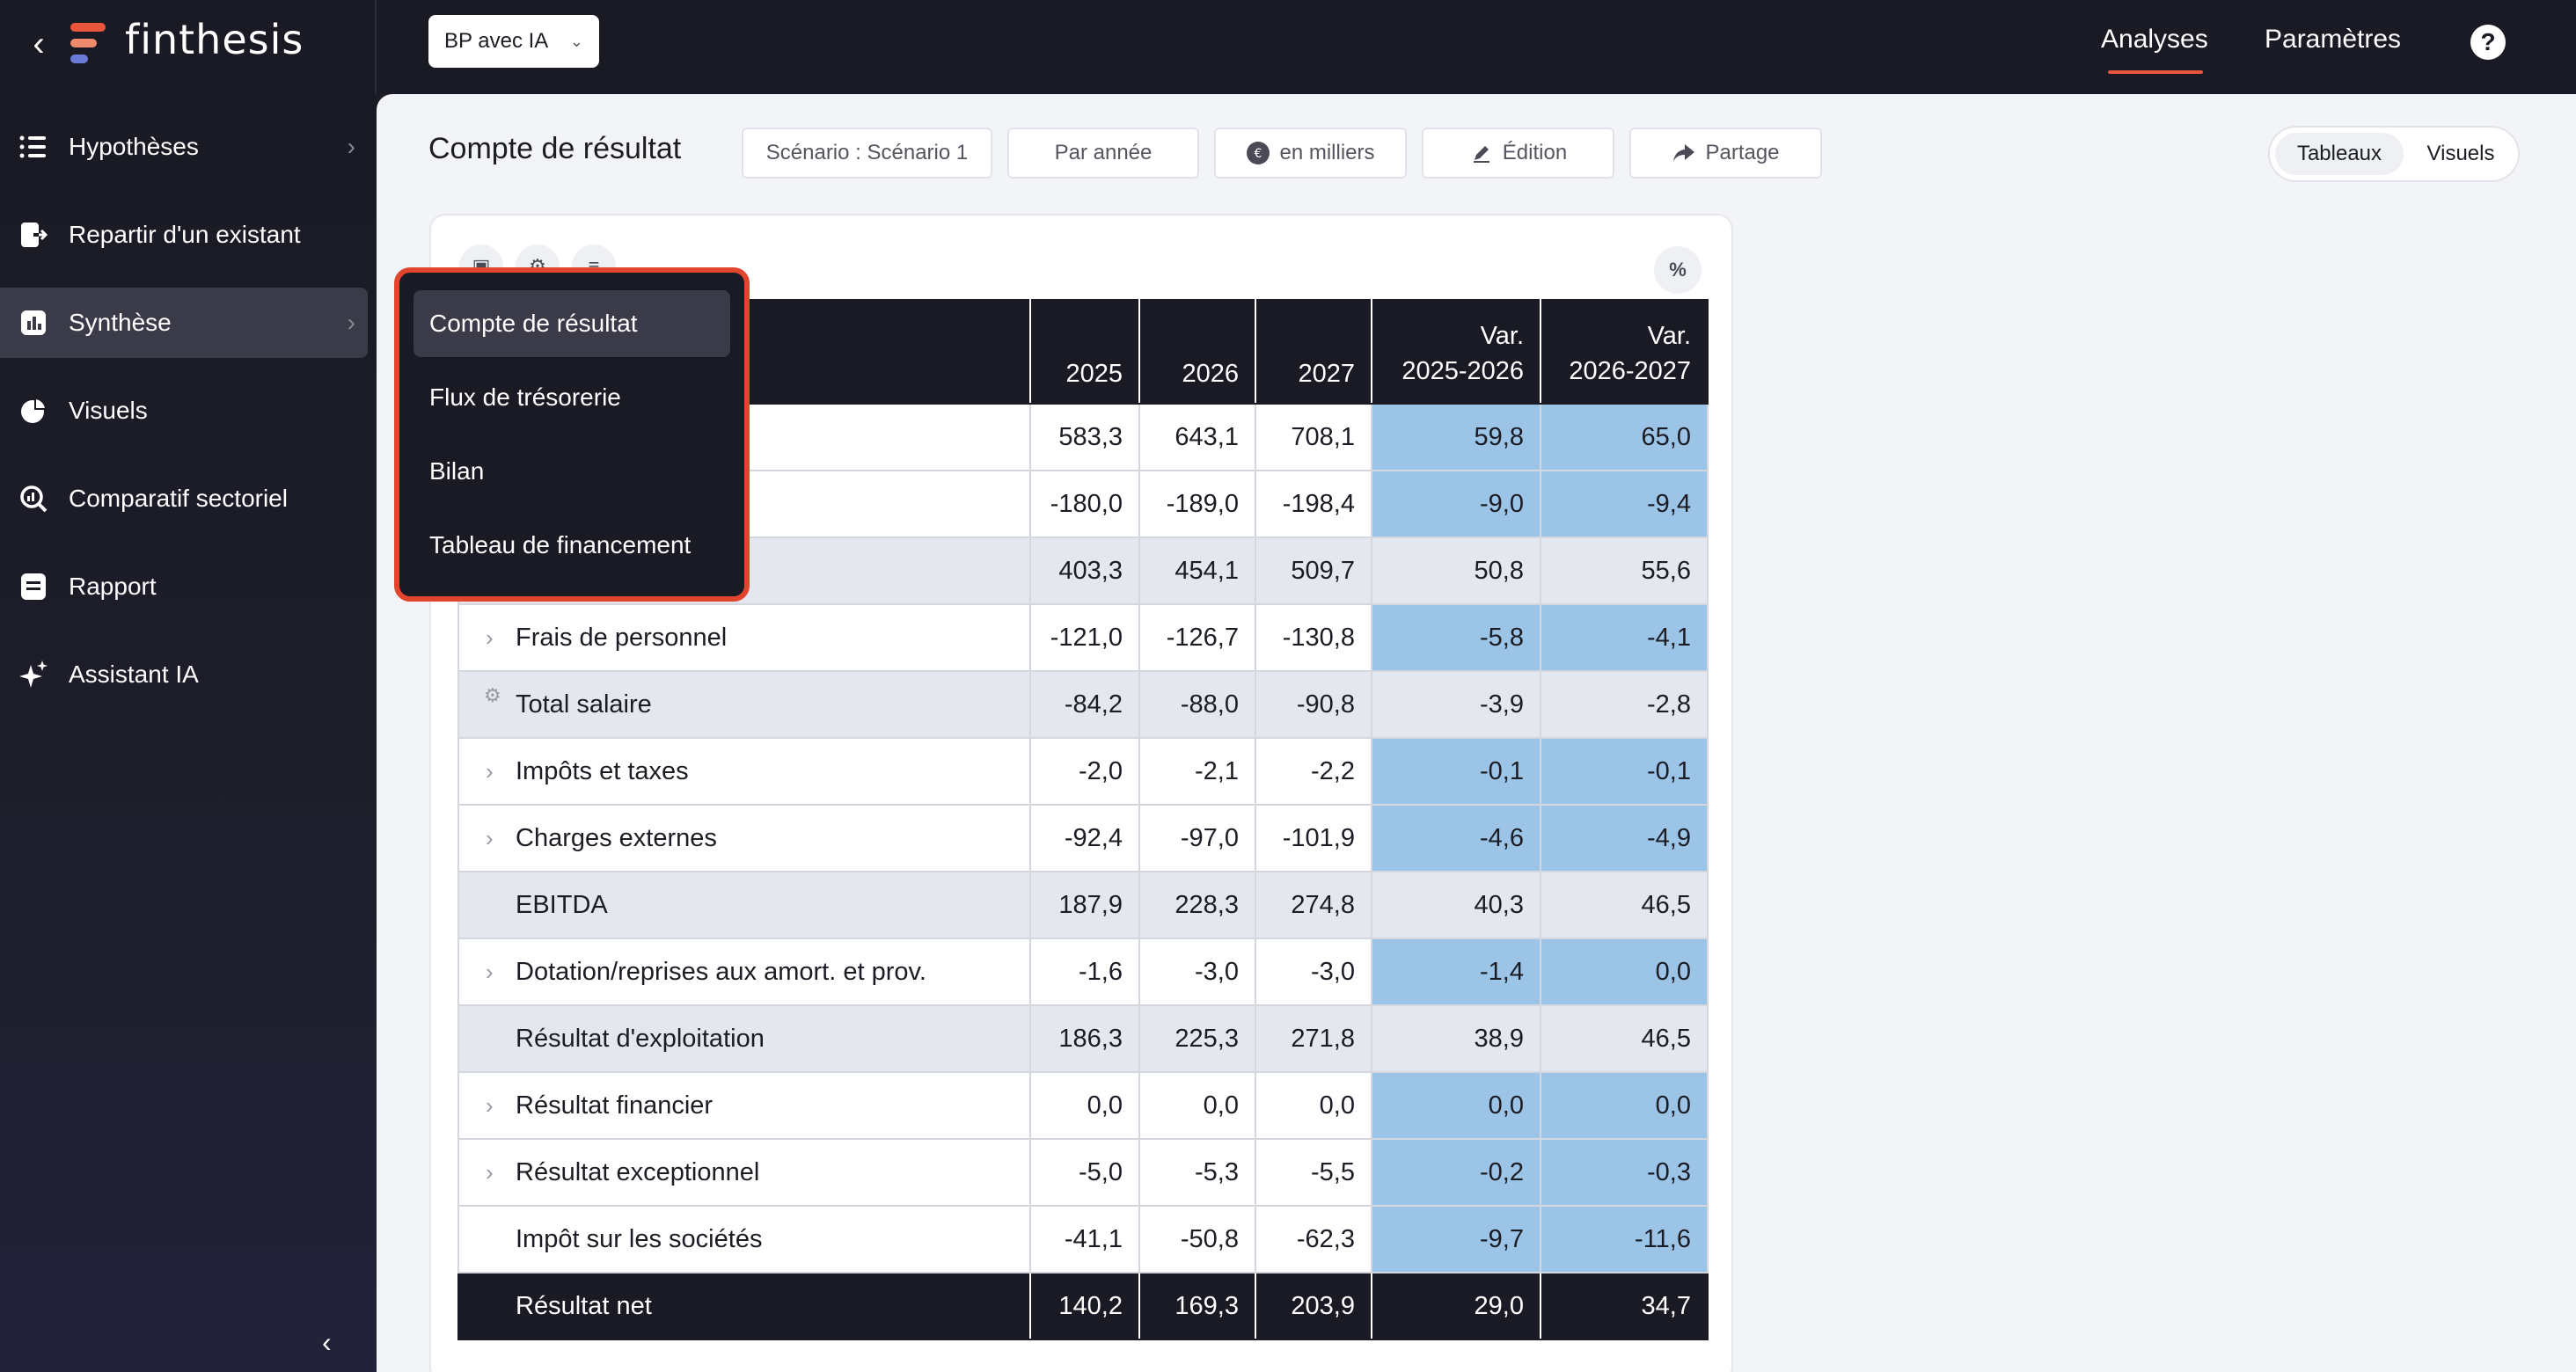 Image resolution: width=2576 pixels, height=1372 pixels. I want to click on cell-value: -2,0, so click(1084, 771).